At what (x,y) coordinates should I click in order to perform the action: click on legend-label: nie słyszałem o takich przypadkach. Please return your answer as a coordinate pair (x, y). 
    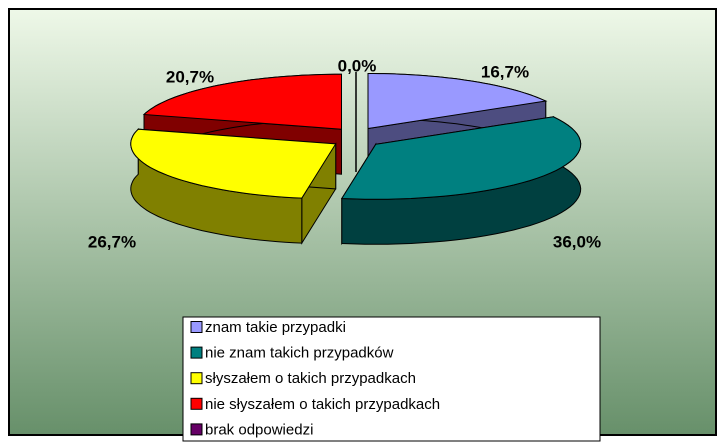
    Looking at the image, I should click on (322, 404).